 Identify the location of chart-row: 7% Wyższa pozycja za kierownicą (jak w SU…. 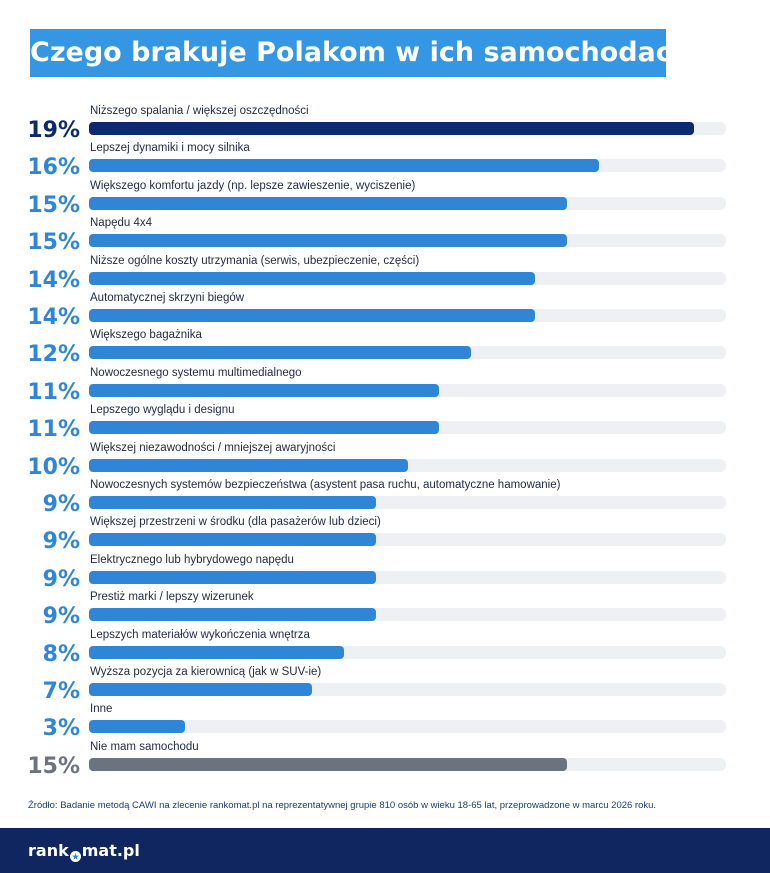
(385, 684).